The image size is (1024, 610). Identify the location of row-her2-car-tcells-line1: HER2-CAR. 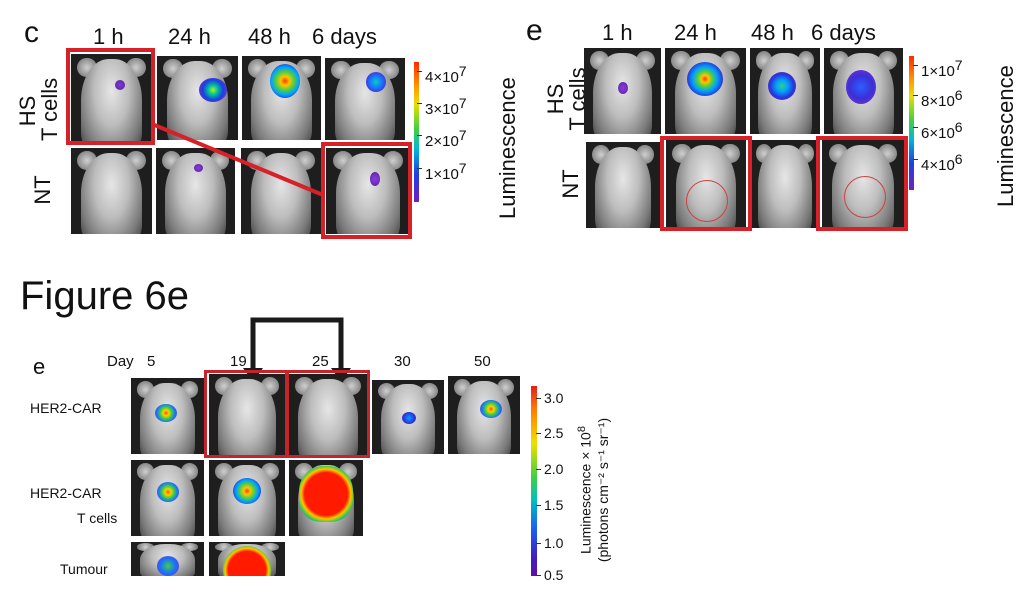
(66, 493).